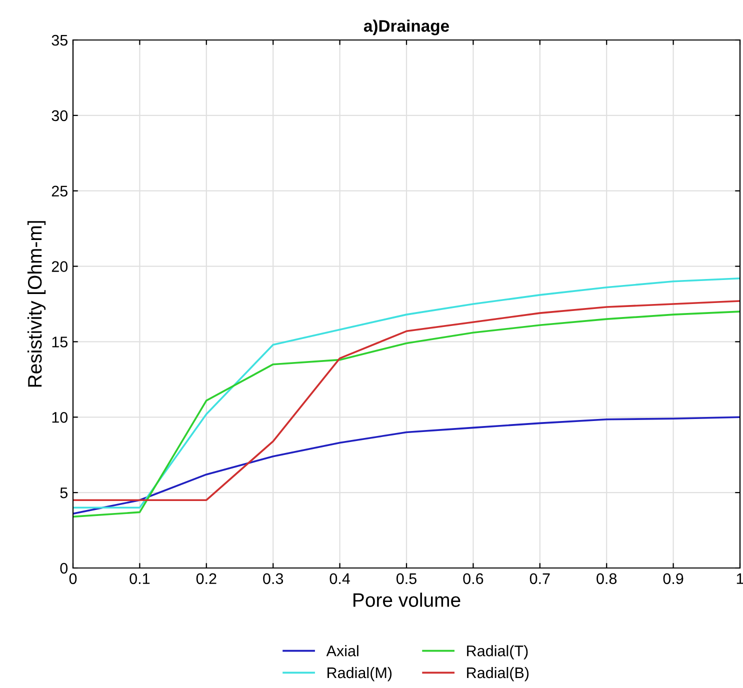 Image resolution: width=743 pixels, height=688 pixels. Describe the element at coordinates (407, 599) in the screenshot. I see `x-axis-title: Pore volume` at that location.